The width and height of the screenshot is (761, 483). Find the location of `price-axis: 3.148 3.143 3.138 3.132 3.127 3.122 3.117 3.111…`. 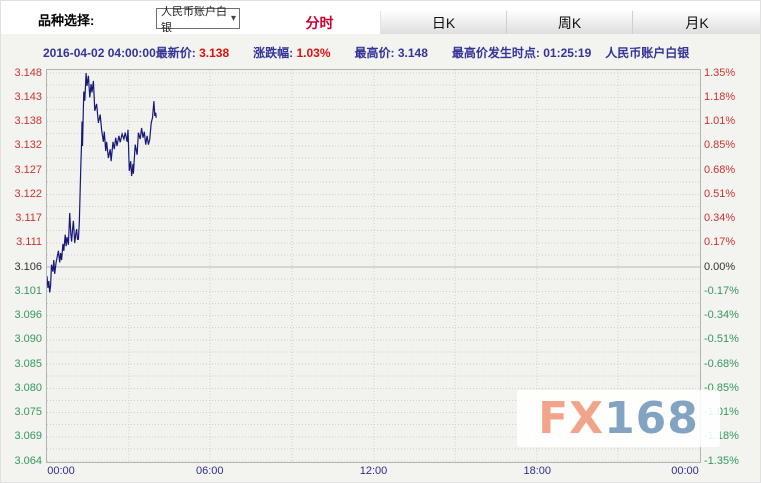

price-axis: 3.148 3.143 3.138 3.132 3.127 3.122 3.117 3.111… is located at coordinates (21, 258).